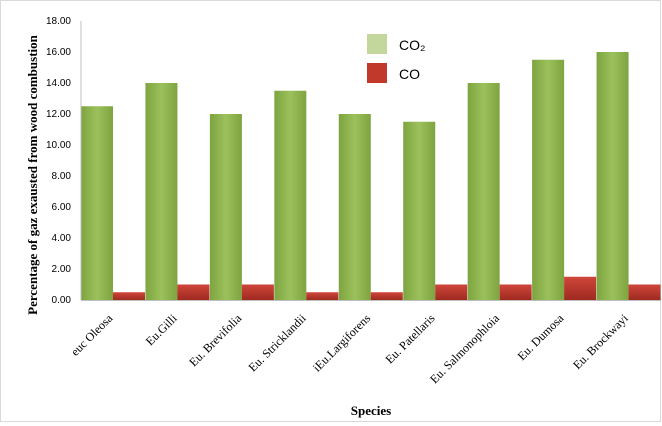 Image resolution: width=662 pixels, height=426 pixels. Describe the element at coordinates (600, 341) in the screenshot. I see `x-tick-label: Eu. Brockwayi` at that location.